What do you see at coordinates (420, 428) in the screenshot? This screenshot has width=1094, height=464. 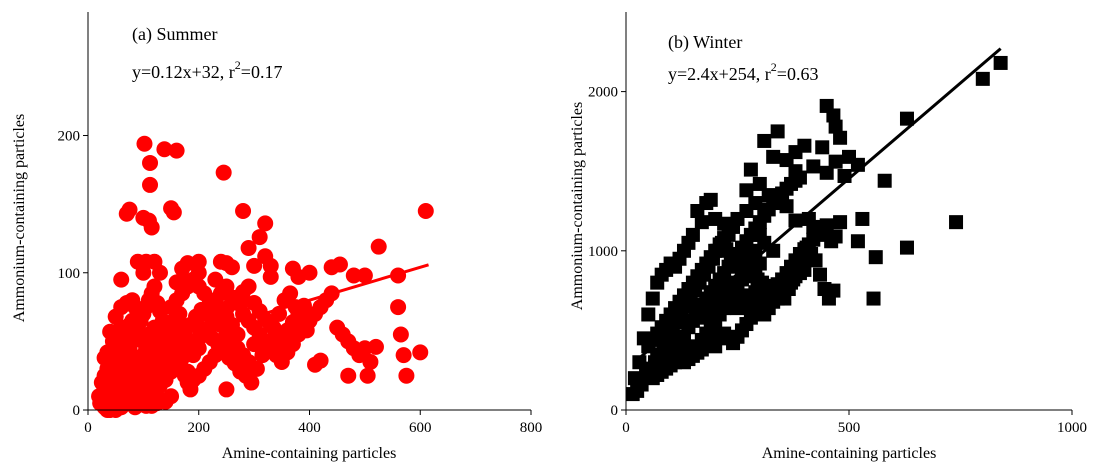 I see `summer-x-tick-label: 600` at bounding box center [420, 428].